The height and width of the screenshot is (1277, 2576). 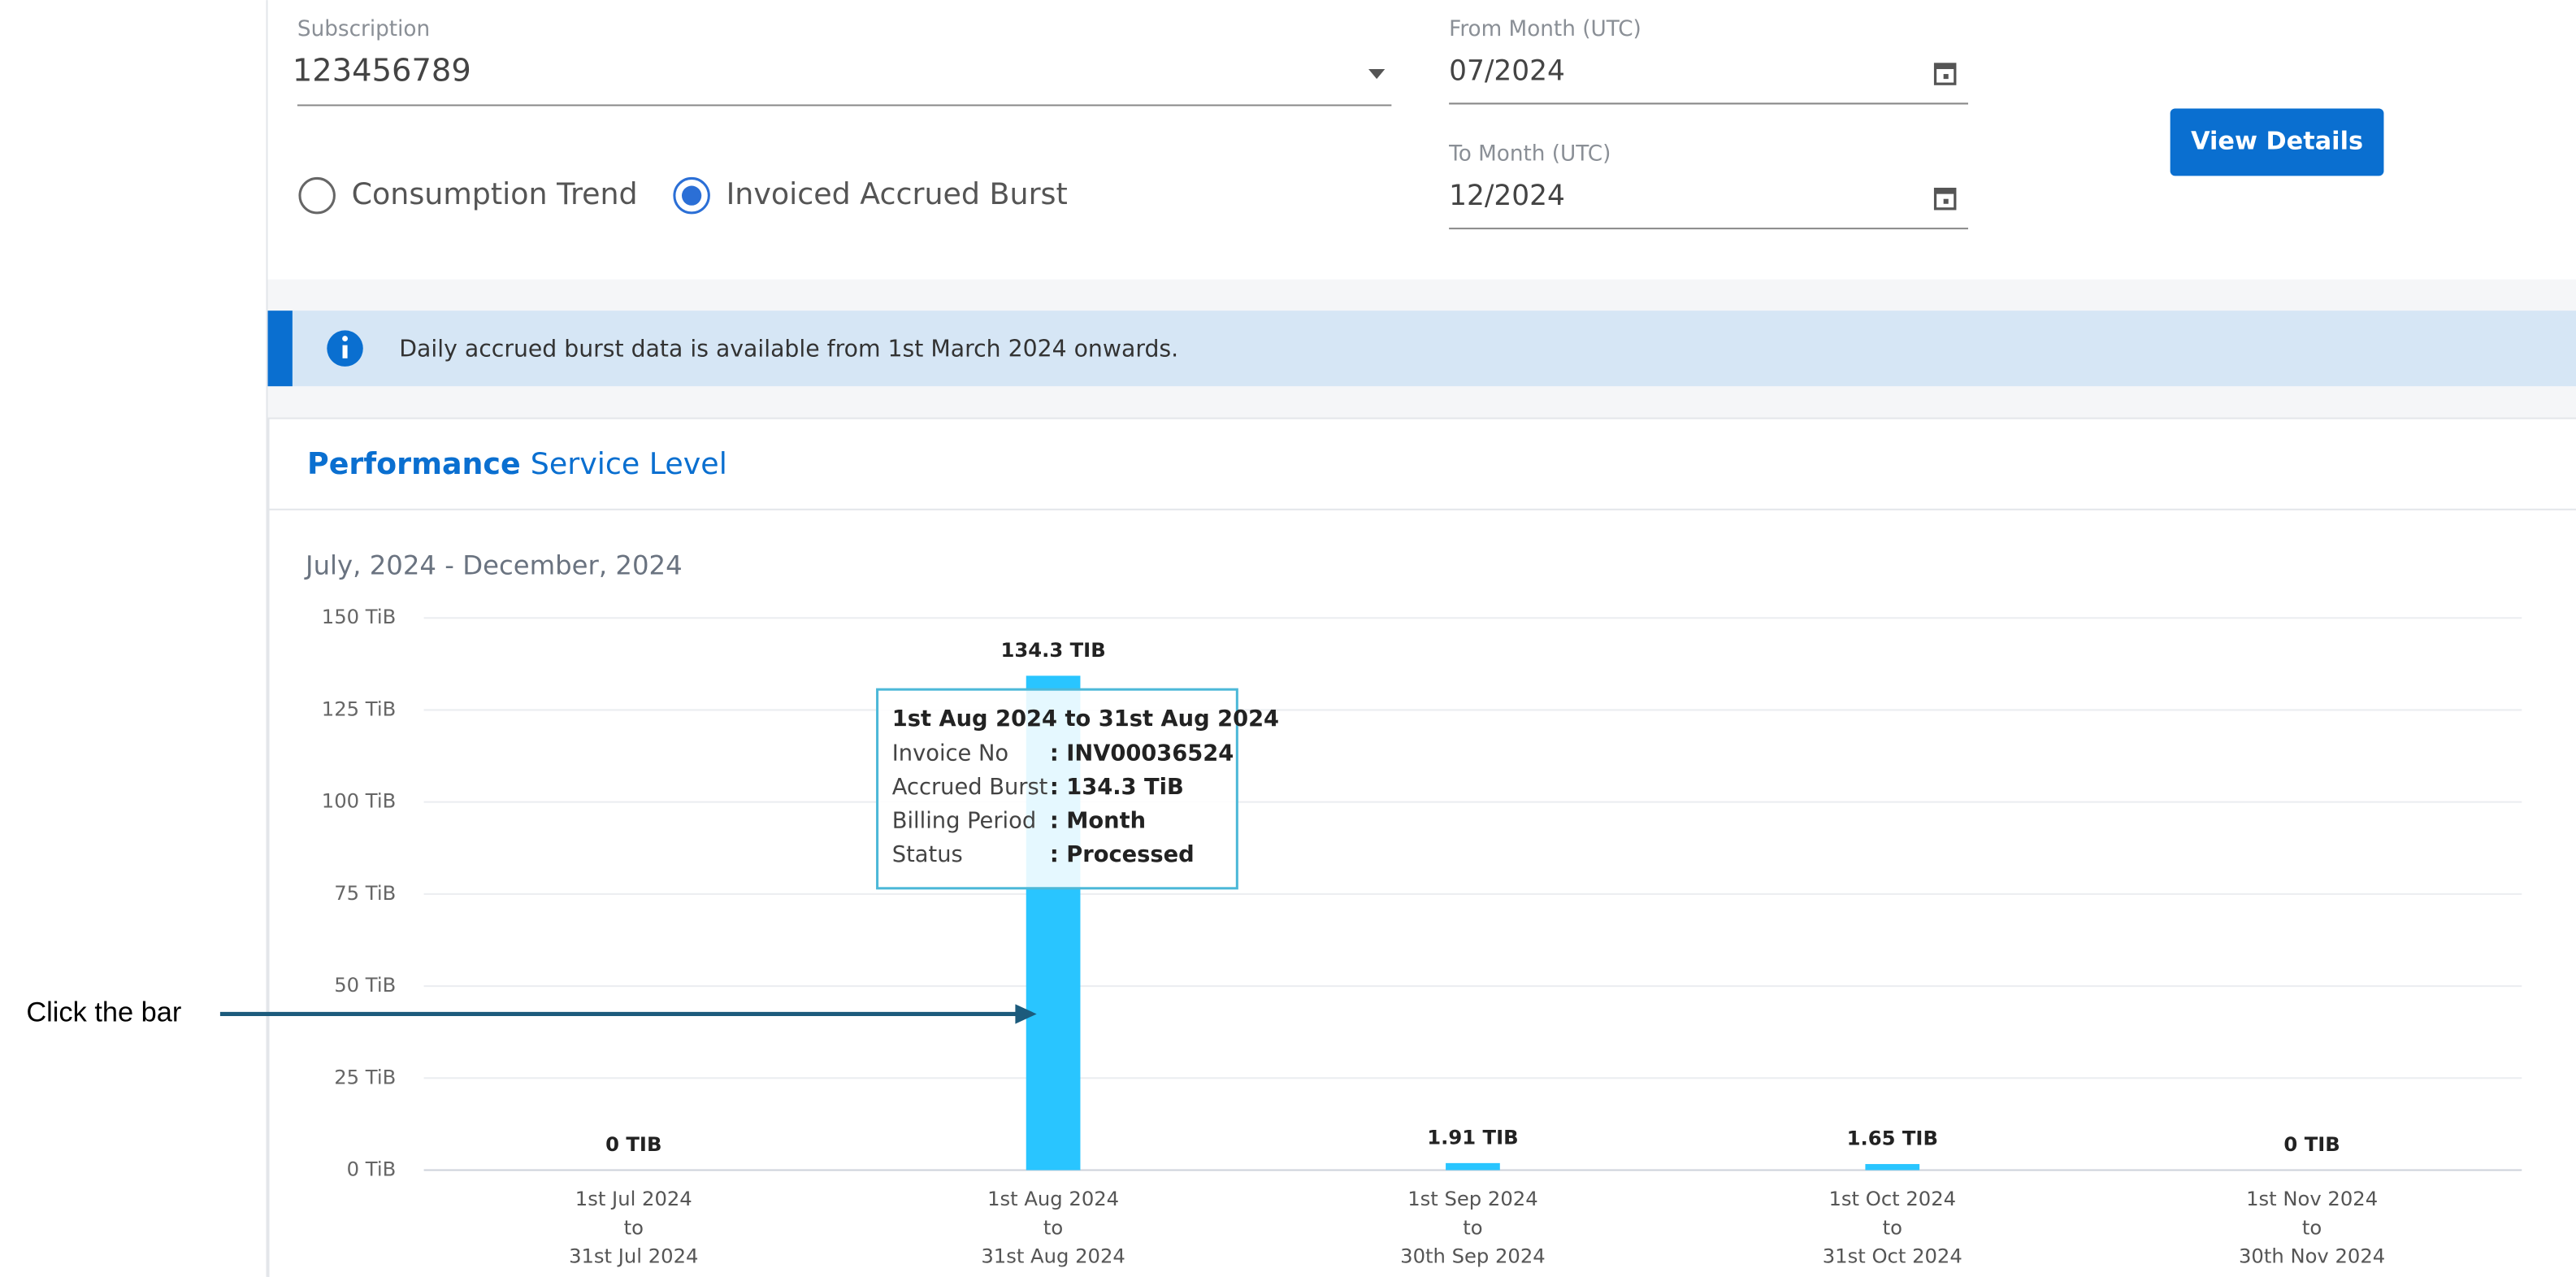 I want to click on tooltip-title: 1st Aug 2024 to 31st Aug 2024, so click(x=1085, y=719).